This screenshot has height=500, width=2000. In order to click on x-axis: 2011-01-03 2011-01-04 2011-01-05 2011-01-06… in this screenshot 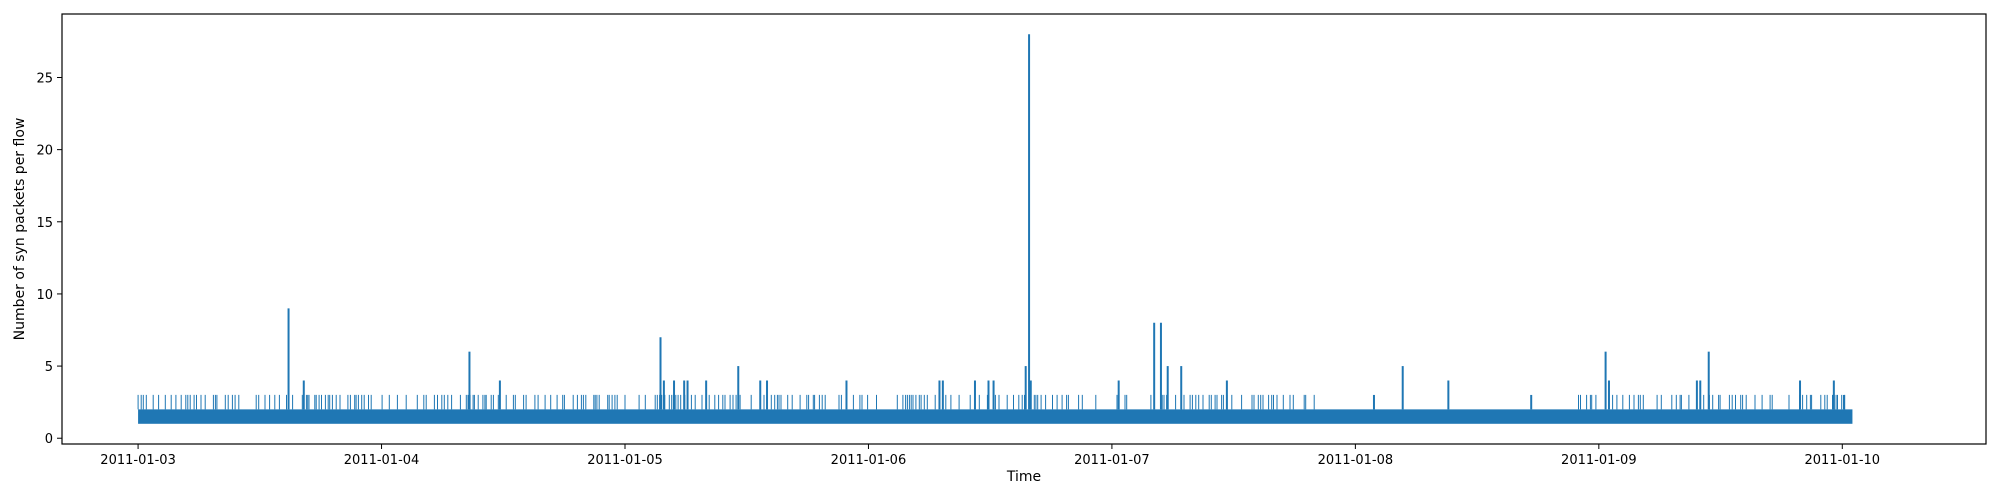, I will do `click(990, 456)`.